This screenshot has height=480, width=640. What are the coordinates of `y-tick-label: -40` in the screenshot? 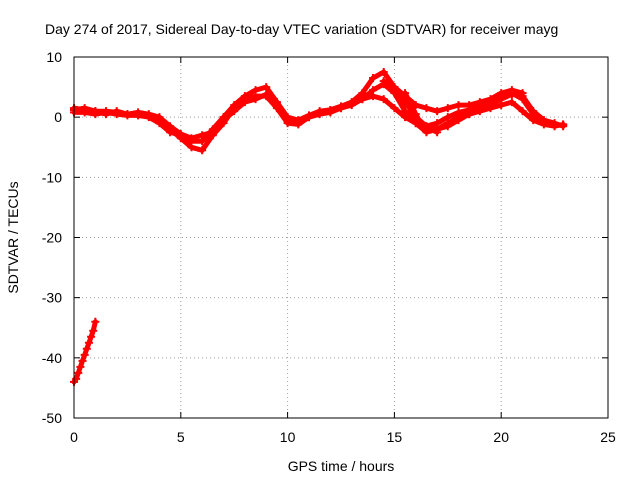 It's located at (52, 358).